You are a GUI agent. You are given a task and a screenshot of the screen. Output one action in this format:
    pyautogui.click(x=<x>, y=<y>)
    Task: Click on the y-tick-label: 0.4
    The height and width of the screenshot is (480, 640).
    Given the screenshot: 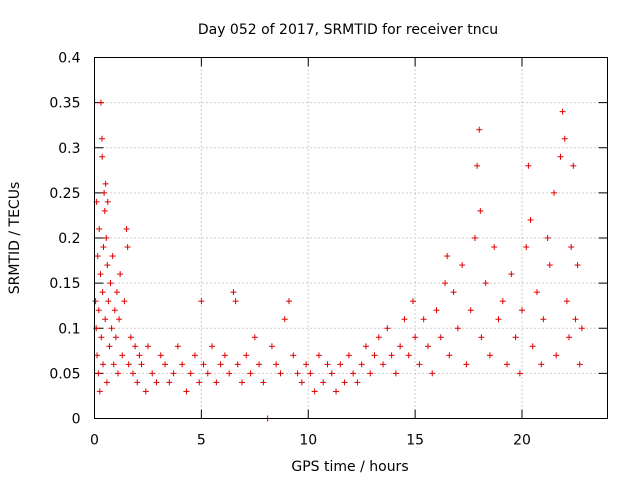 What is the action you would take?
    pyautogui.click(x=69, y=59)
    